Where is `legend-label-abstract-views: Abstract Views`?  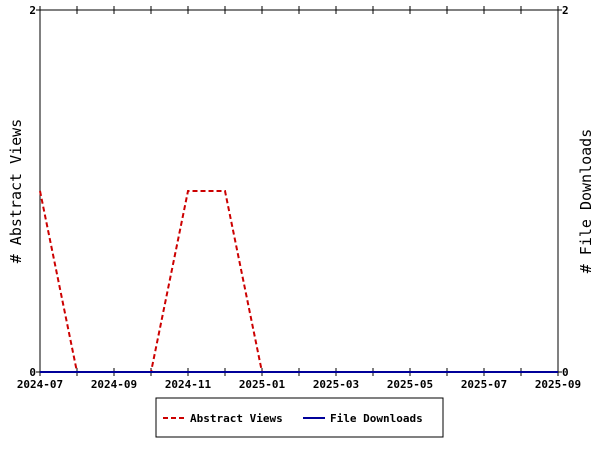
legend-label-abstract-views: Abstract Views is located at coordinates (236, 418).